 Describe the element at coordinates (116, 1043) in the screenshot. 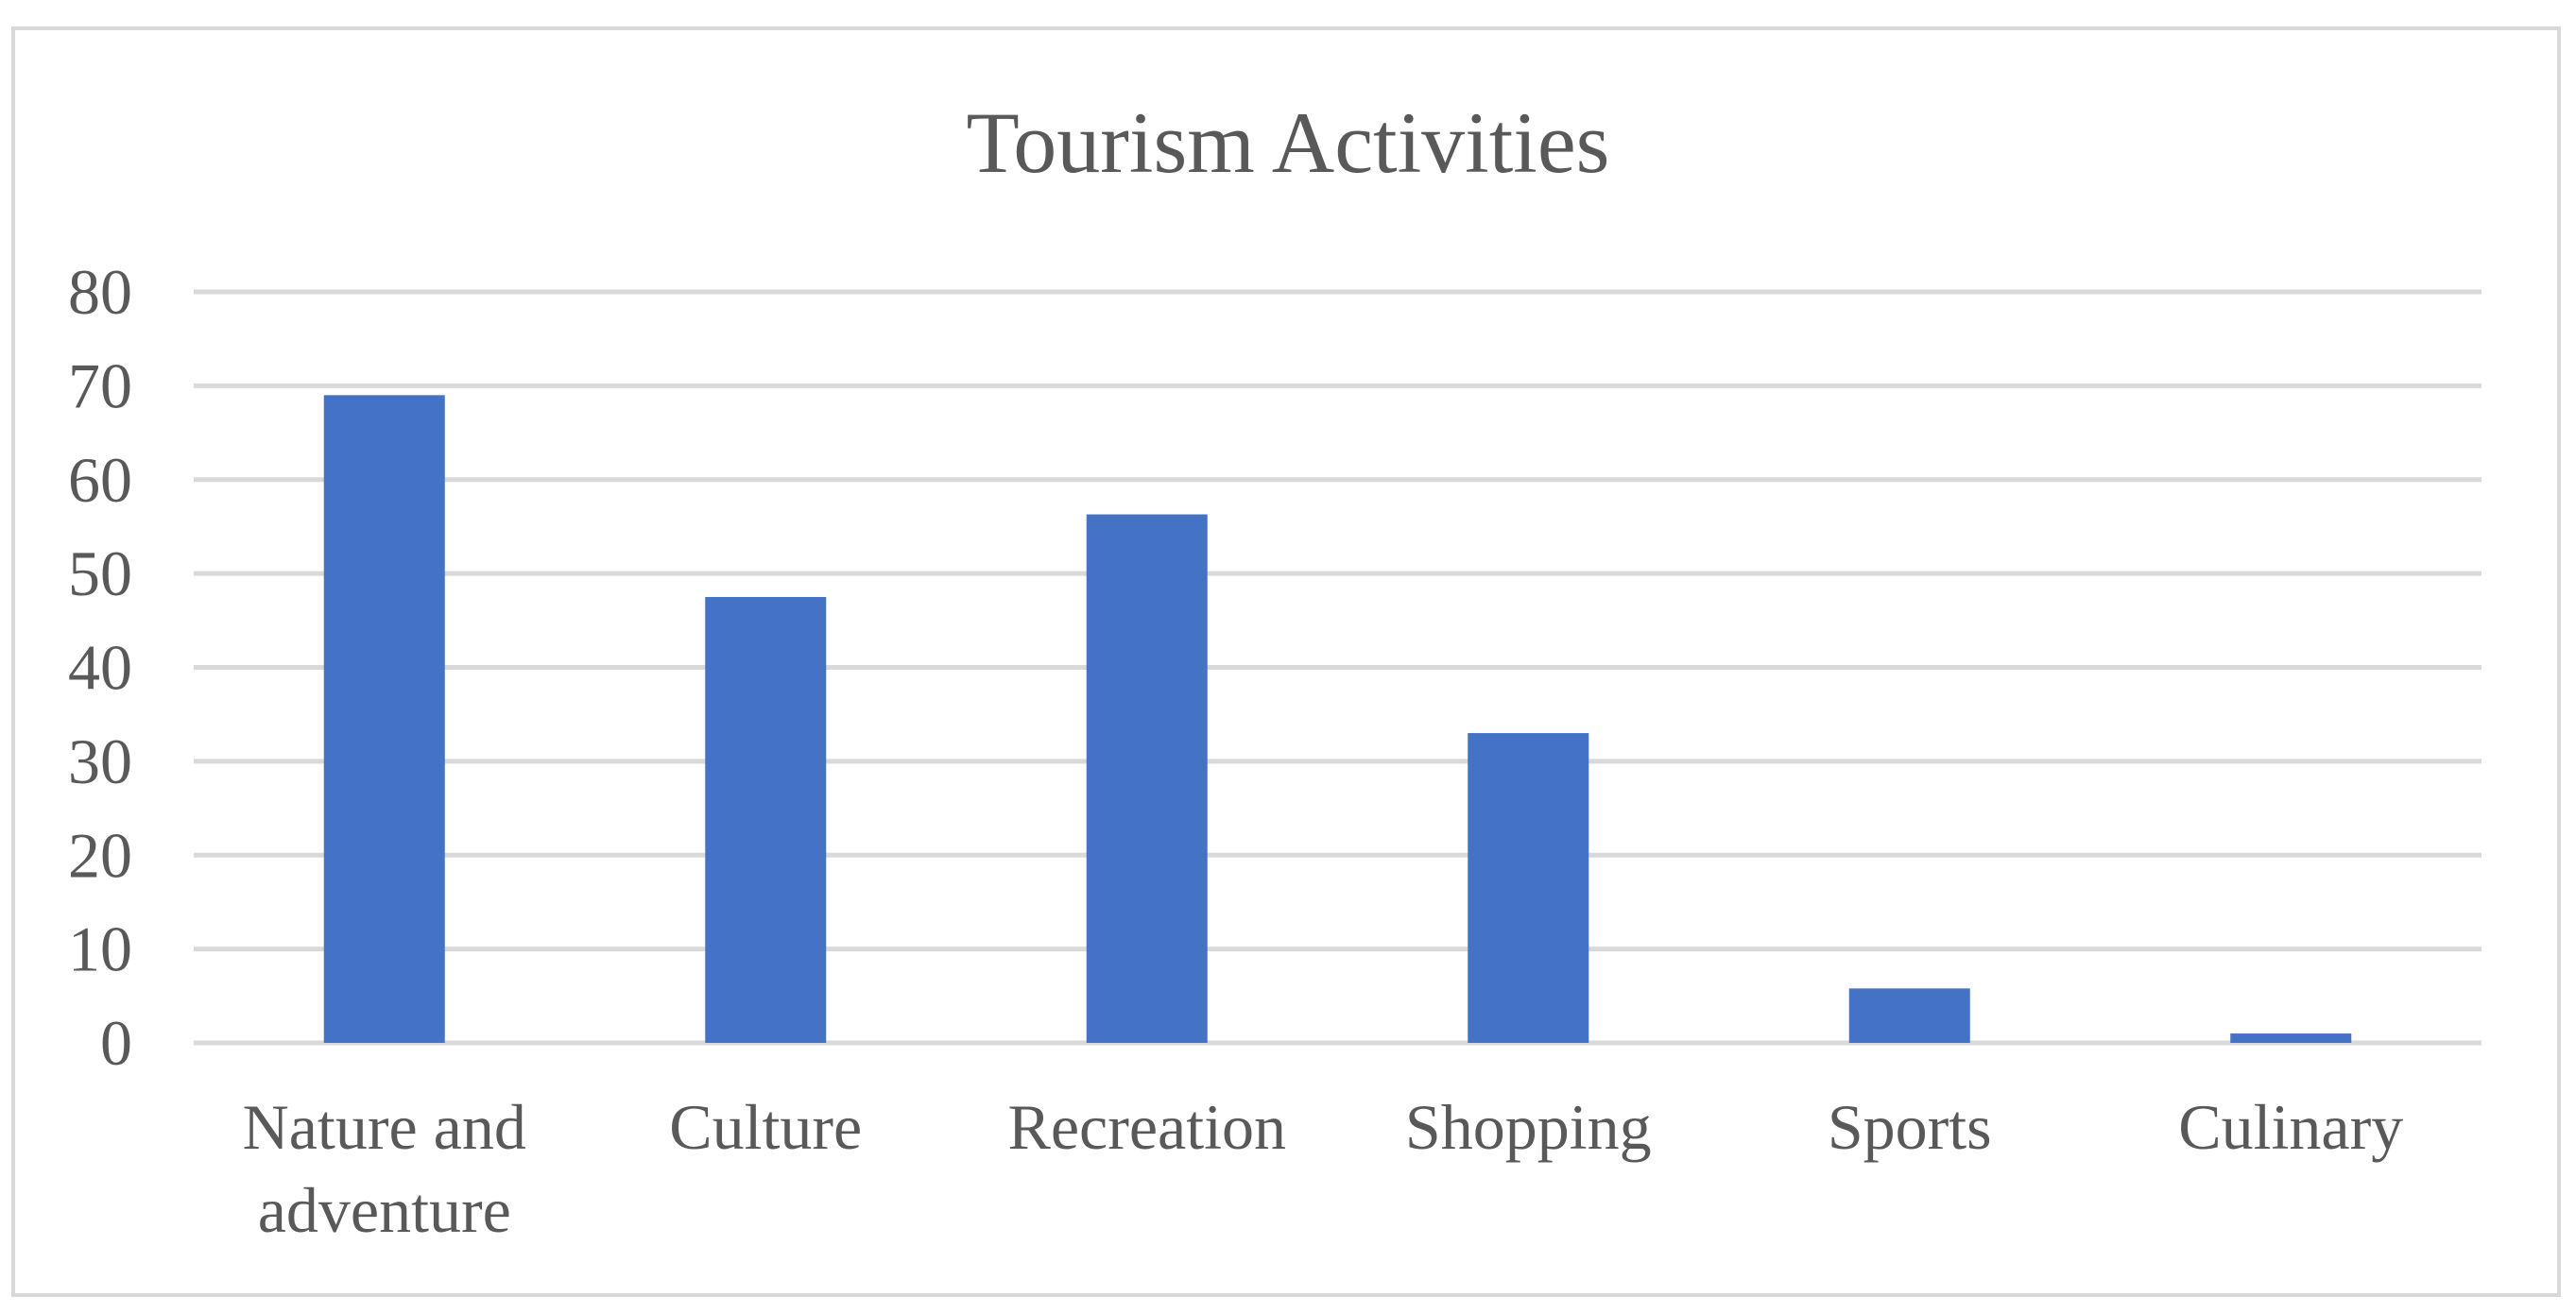

I see `y-tick-label: 0` at that location.